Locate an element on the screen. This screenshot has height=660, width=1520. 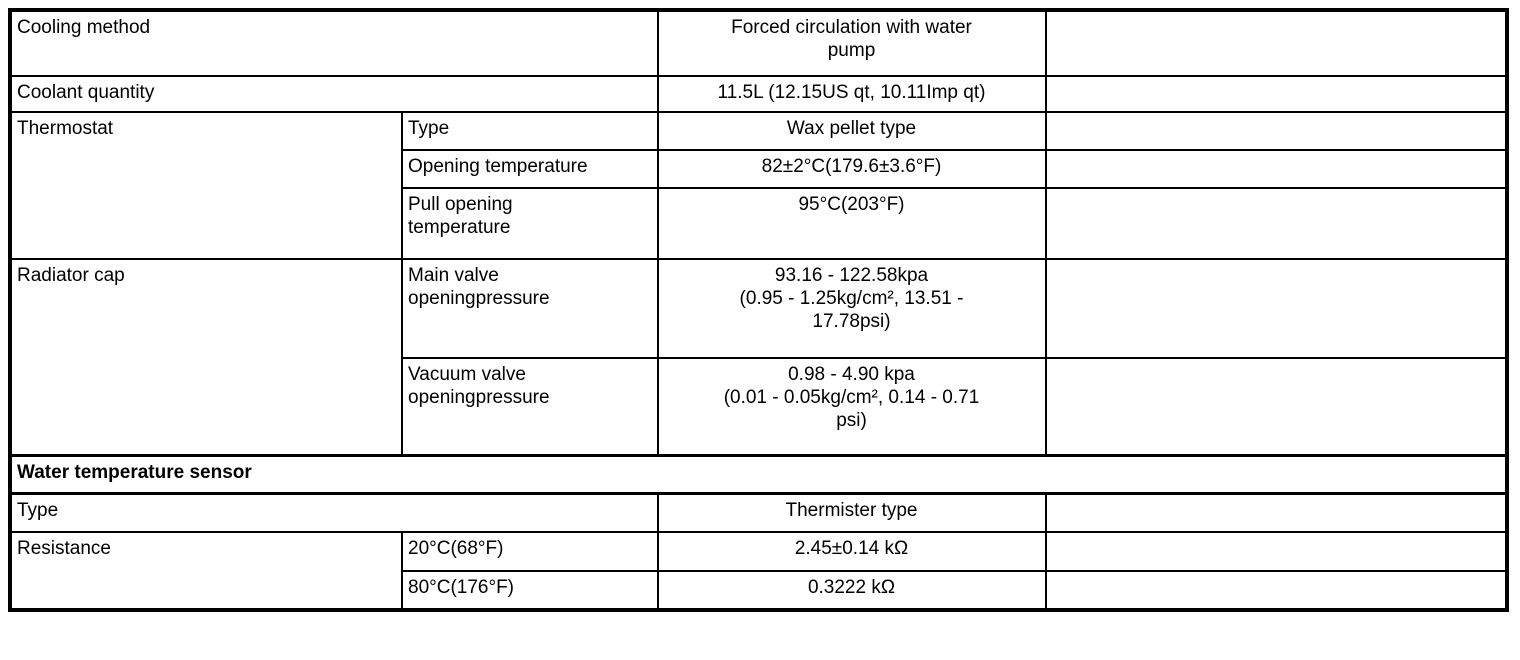
table-row: 80°C(176°F) 0.3222 kΩ is located at coordinates (759, 590).